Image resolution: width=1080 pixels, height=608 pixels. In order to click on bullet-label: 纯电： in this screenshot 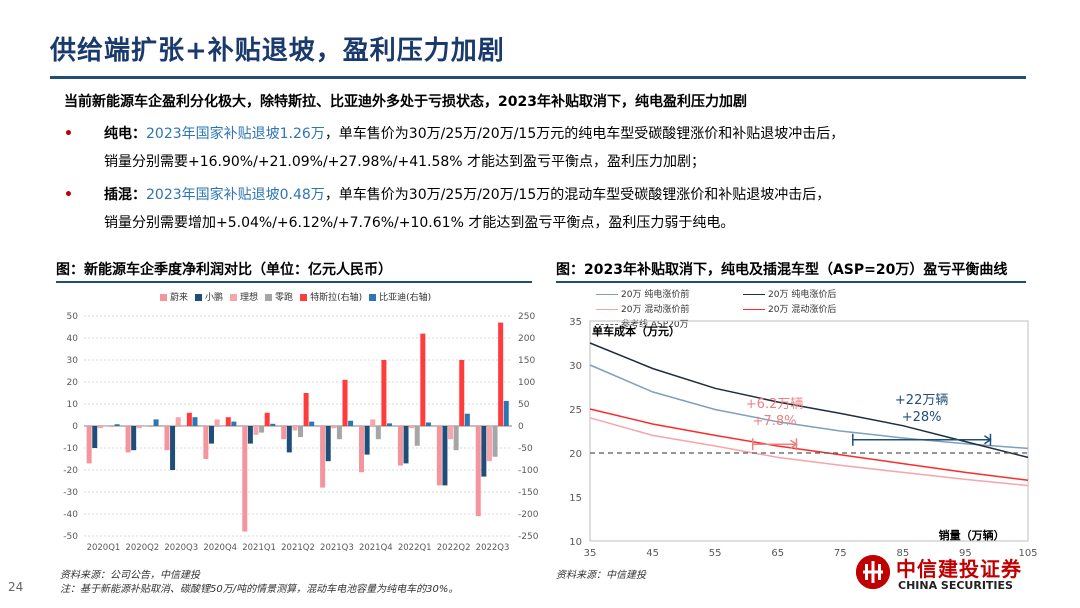, I will do `click(125, 134)`.